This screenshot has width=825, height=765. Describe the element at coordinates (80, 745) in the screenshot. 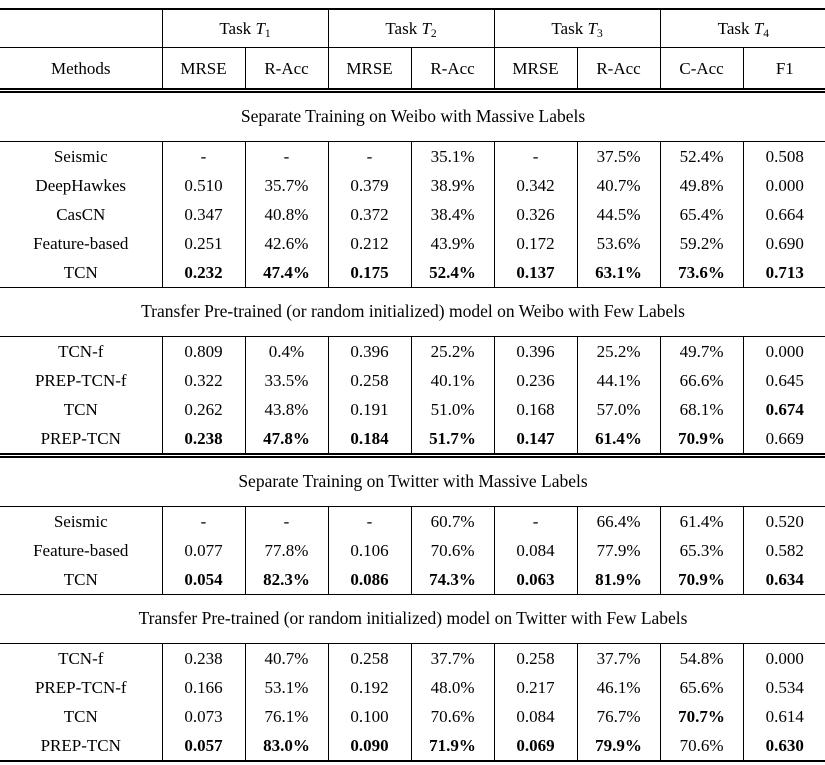

I see `method-cell: PREP-TCN` at that location.